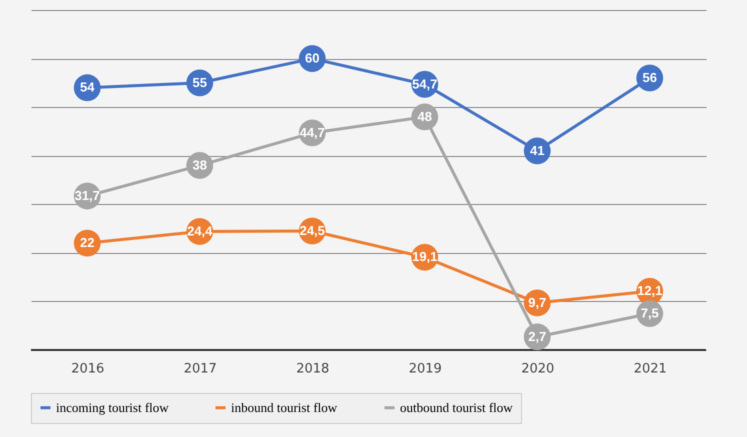 The image size is (747, 437). I want to click on legend-label: inbound tourist flow, so click(284, 407).